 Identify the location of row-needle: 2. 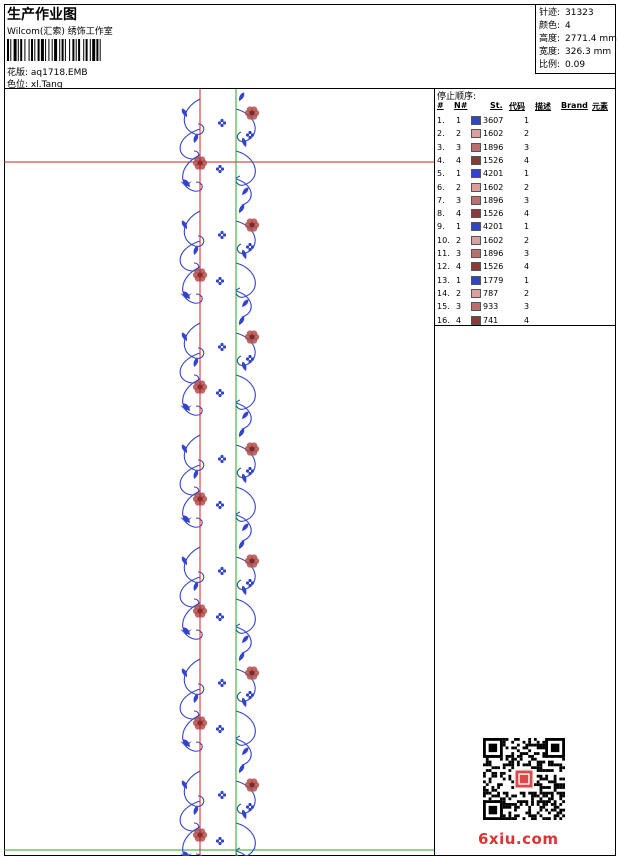
(459, 293).